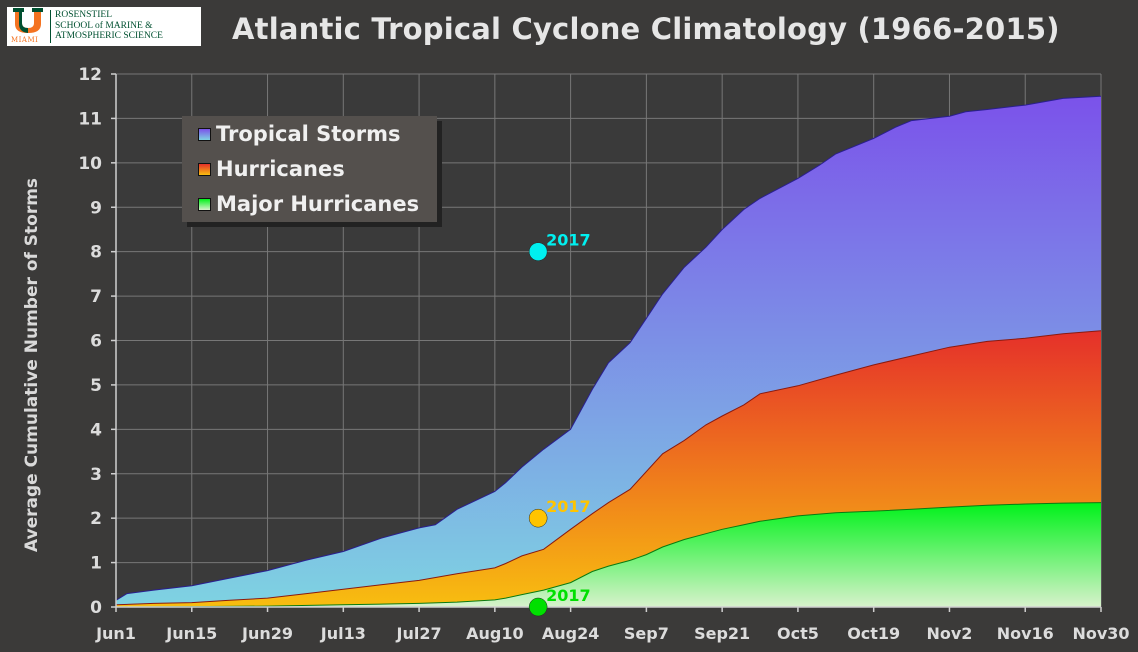  I want to click on x-tick-label: Nov30, so click(1100, 633).